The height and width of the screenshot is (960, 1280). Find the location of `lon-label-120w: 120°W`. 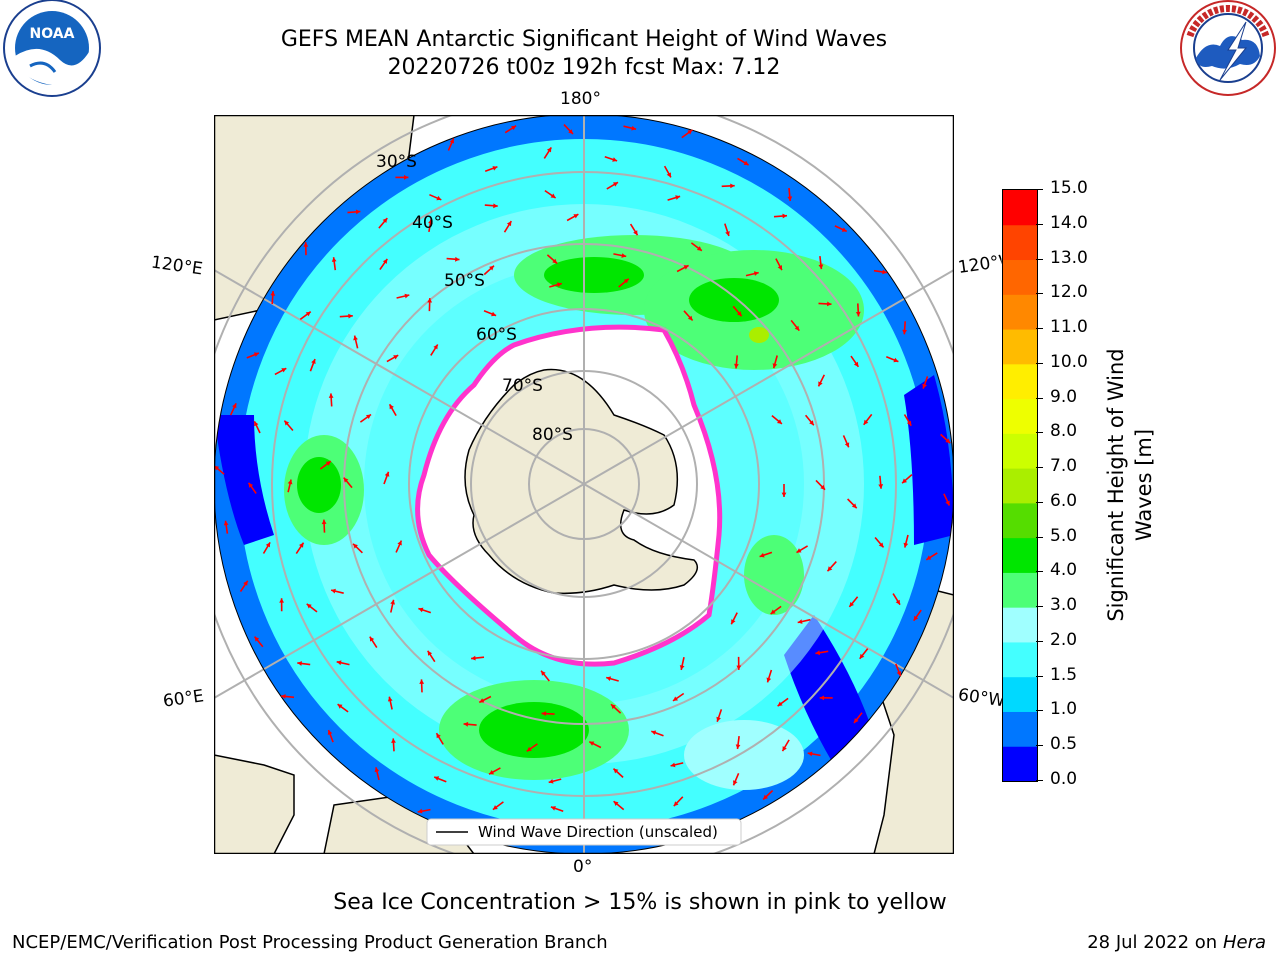

lon-label-120w: 120°W is located at coordinates (980, 265).